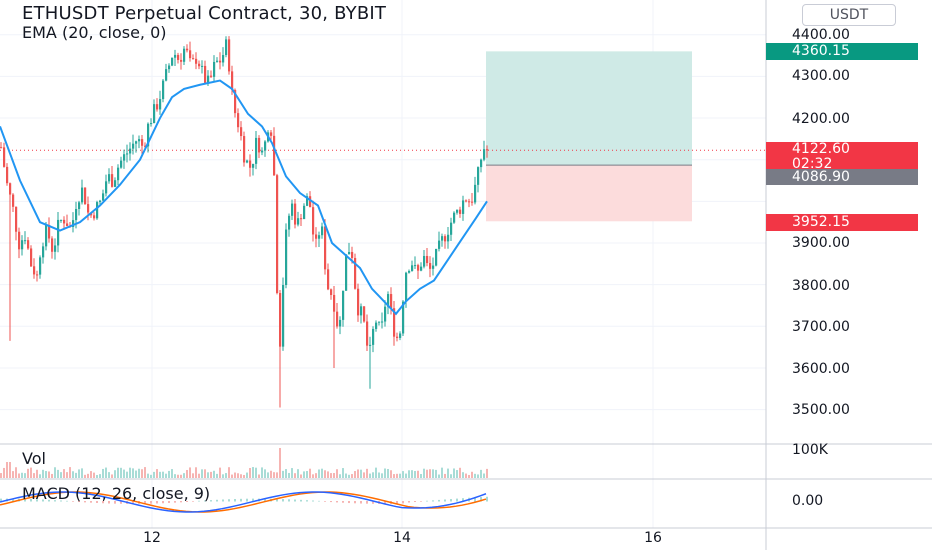  What do you see at coordinates (810, 450) in the screenshot?
I see `volume-axis-label: 100K` at bounding box center [810, 450].